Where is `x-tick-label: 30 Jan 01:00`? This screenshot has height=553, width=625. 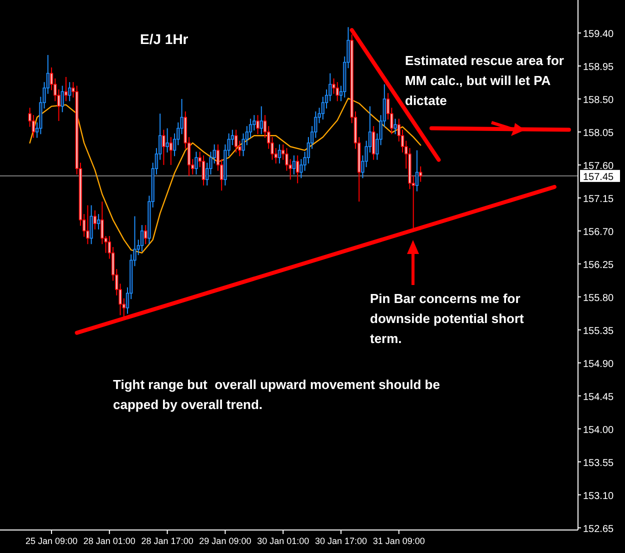
x-tick-label: 30 Jan 01:00 is located at coordinates (283, 541).